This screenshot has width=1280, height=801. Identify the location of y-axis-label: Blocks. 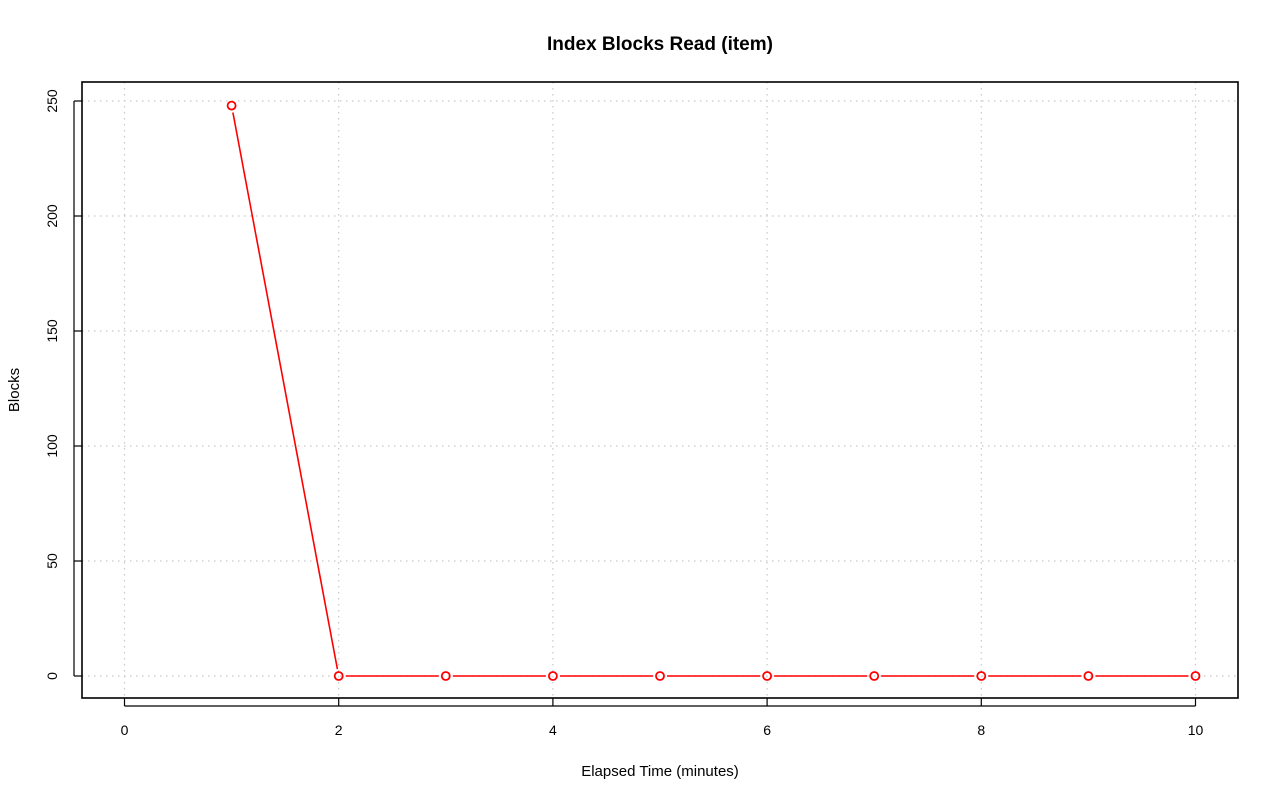
(14, 390).